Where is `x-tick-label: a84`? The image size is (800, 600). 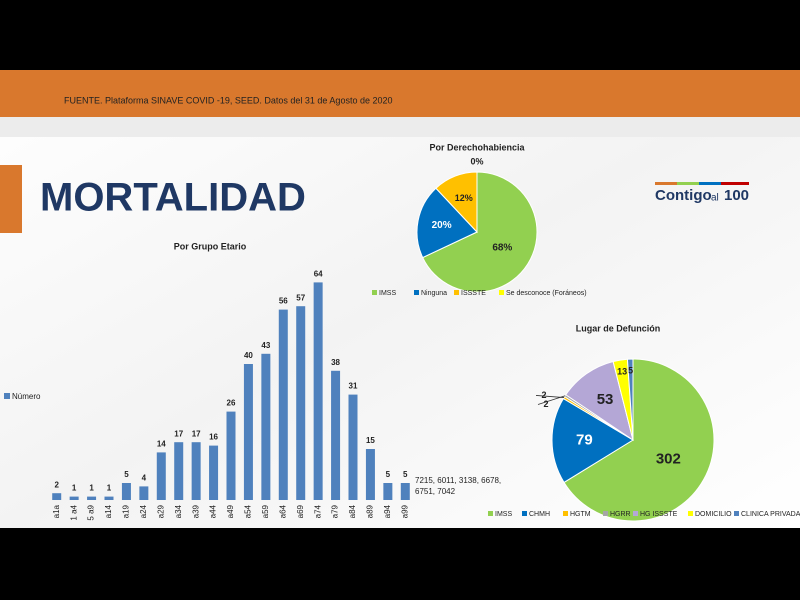
x-tick-label: a84 is located at coordinates (352, 511).